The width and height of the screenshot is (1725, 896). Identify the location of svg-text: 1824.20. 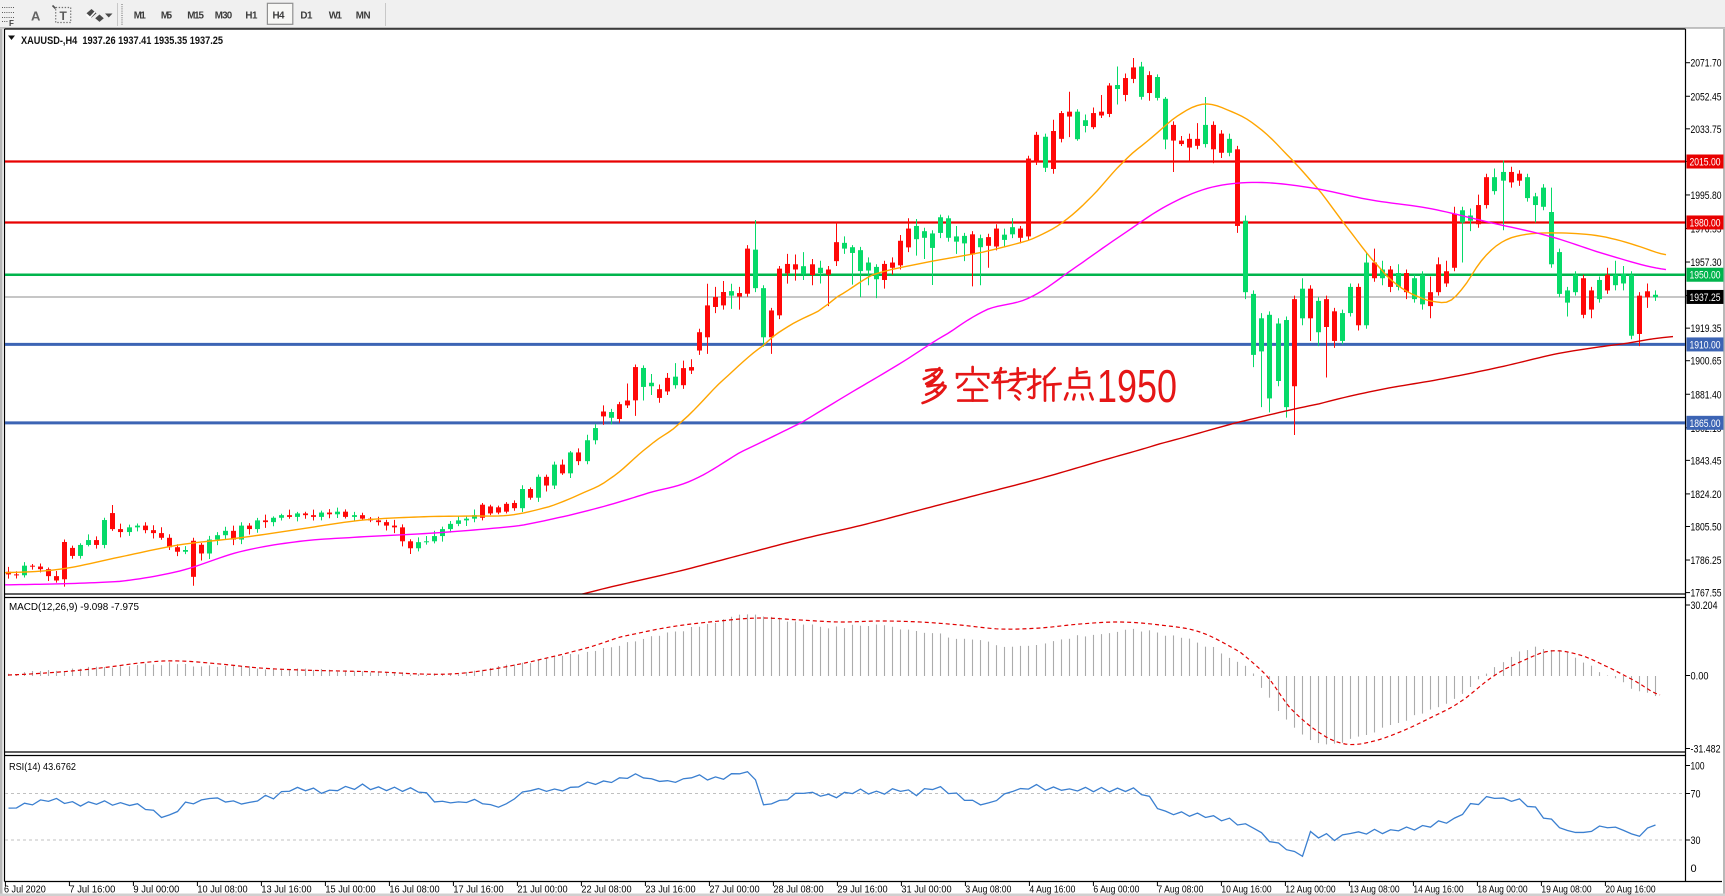
(1706, 495).